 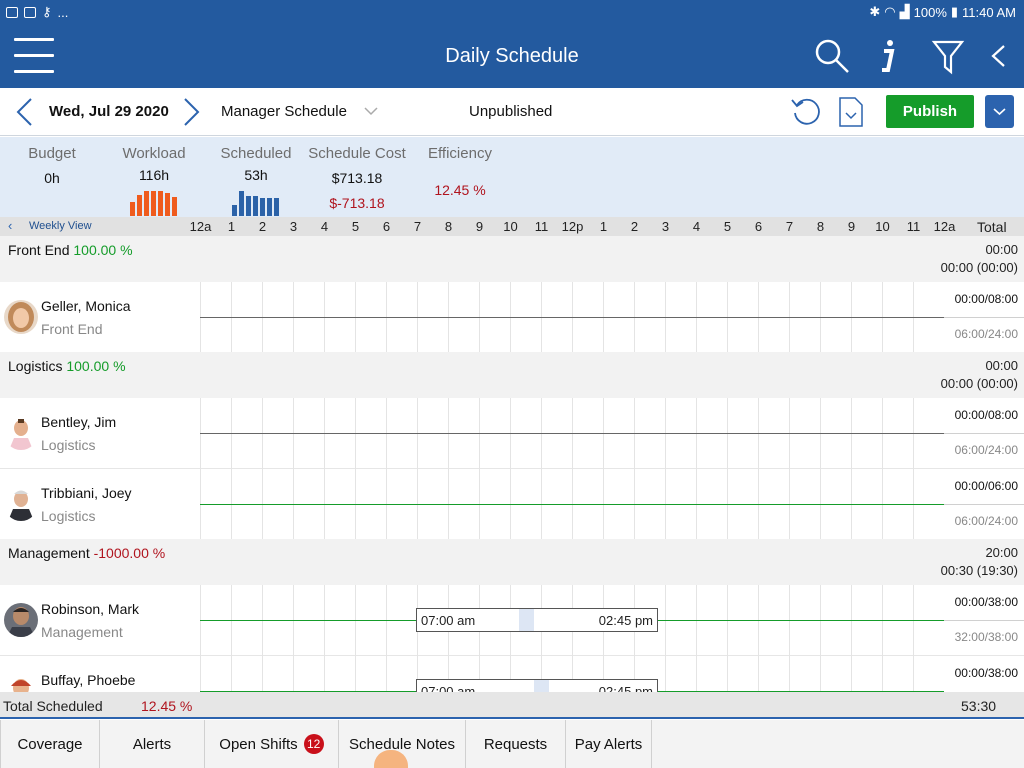 I want to click on group-name: Logistics 100.00 %, so click(x=67, y=366).